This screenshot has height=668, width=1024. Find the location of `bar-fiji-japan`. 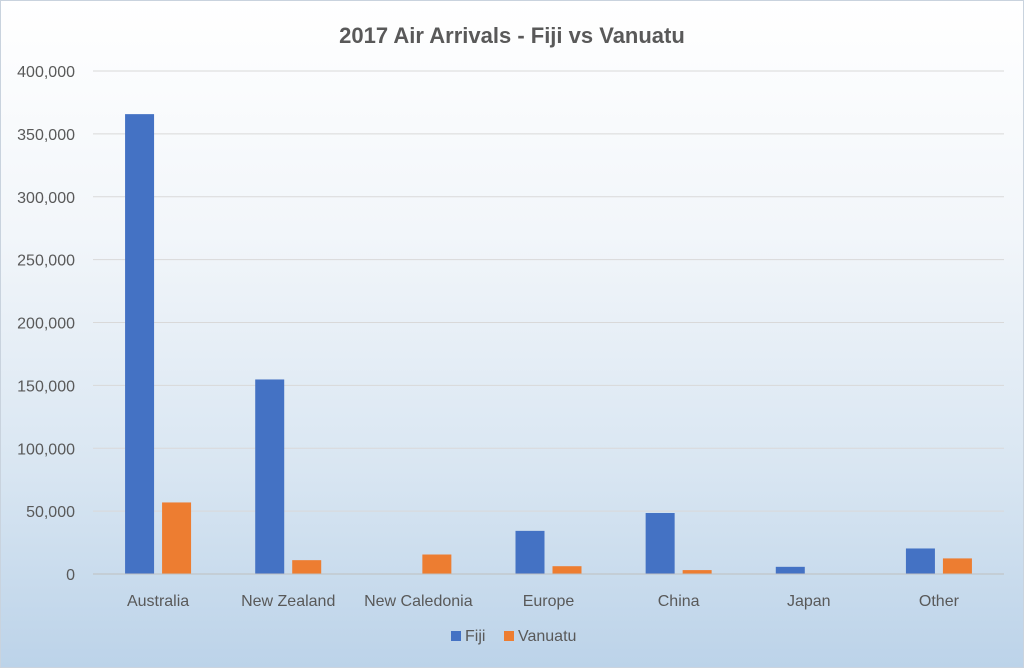

bar-fiji-japan is located at coordinates (790, 570).